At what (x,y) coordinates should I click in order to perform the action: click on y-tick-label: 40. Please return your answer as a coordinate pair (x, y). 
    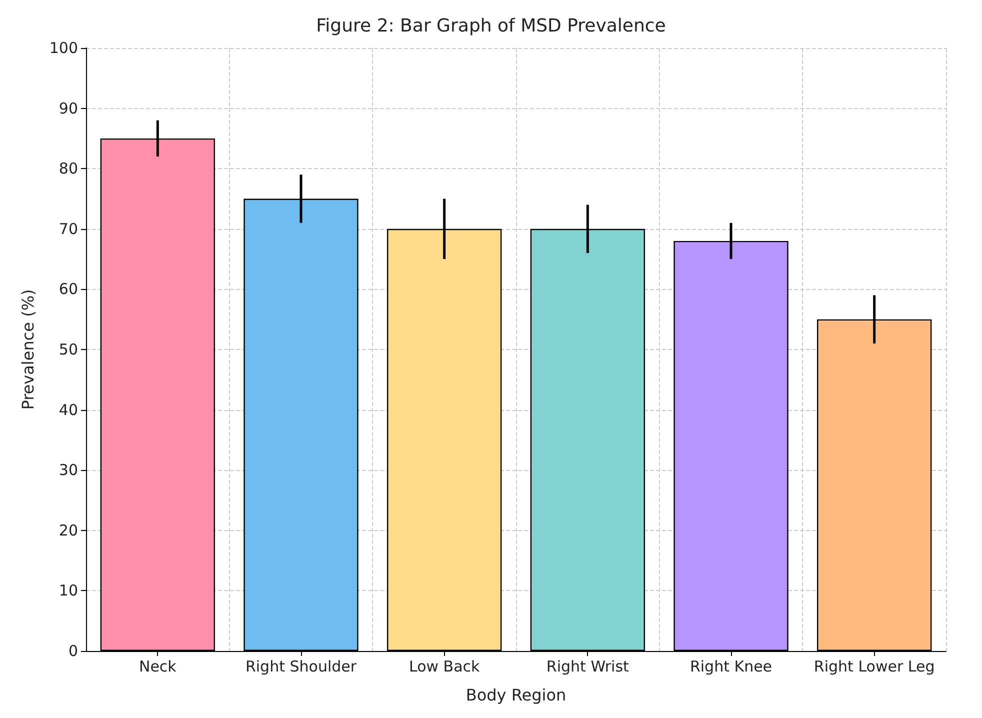
    Looking at the image, I should click on (68, 409).